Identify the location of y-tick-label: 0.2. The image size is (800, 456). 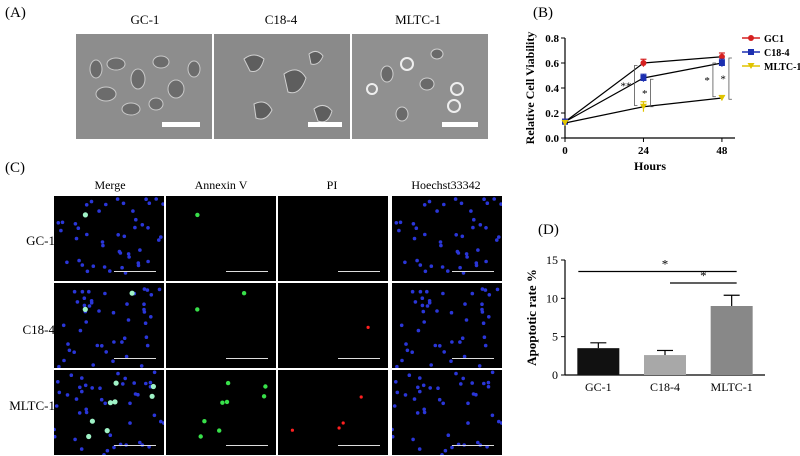
(552, 114).